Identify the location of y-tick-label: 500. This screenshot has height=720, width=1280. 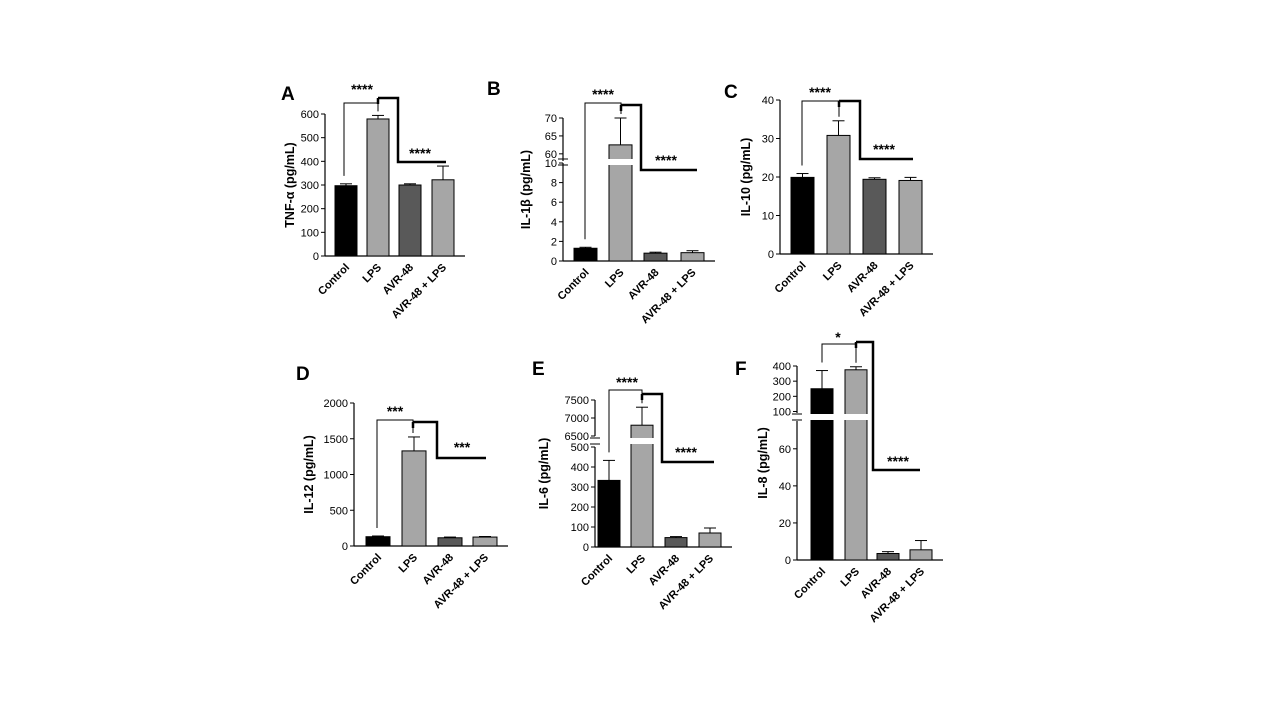
(580, 448).